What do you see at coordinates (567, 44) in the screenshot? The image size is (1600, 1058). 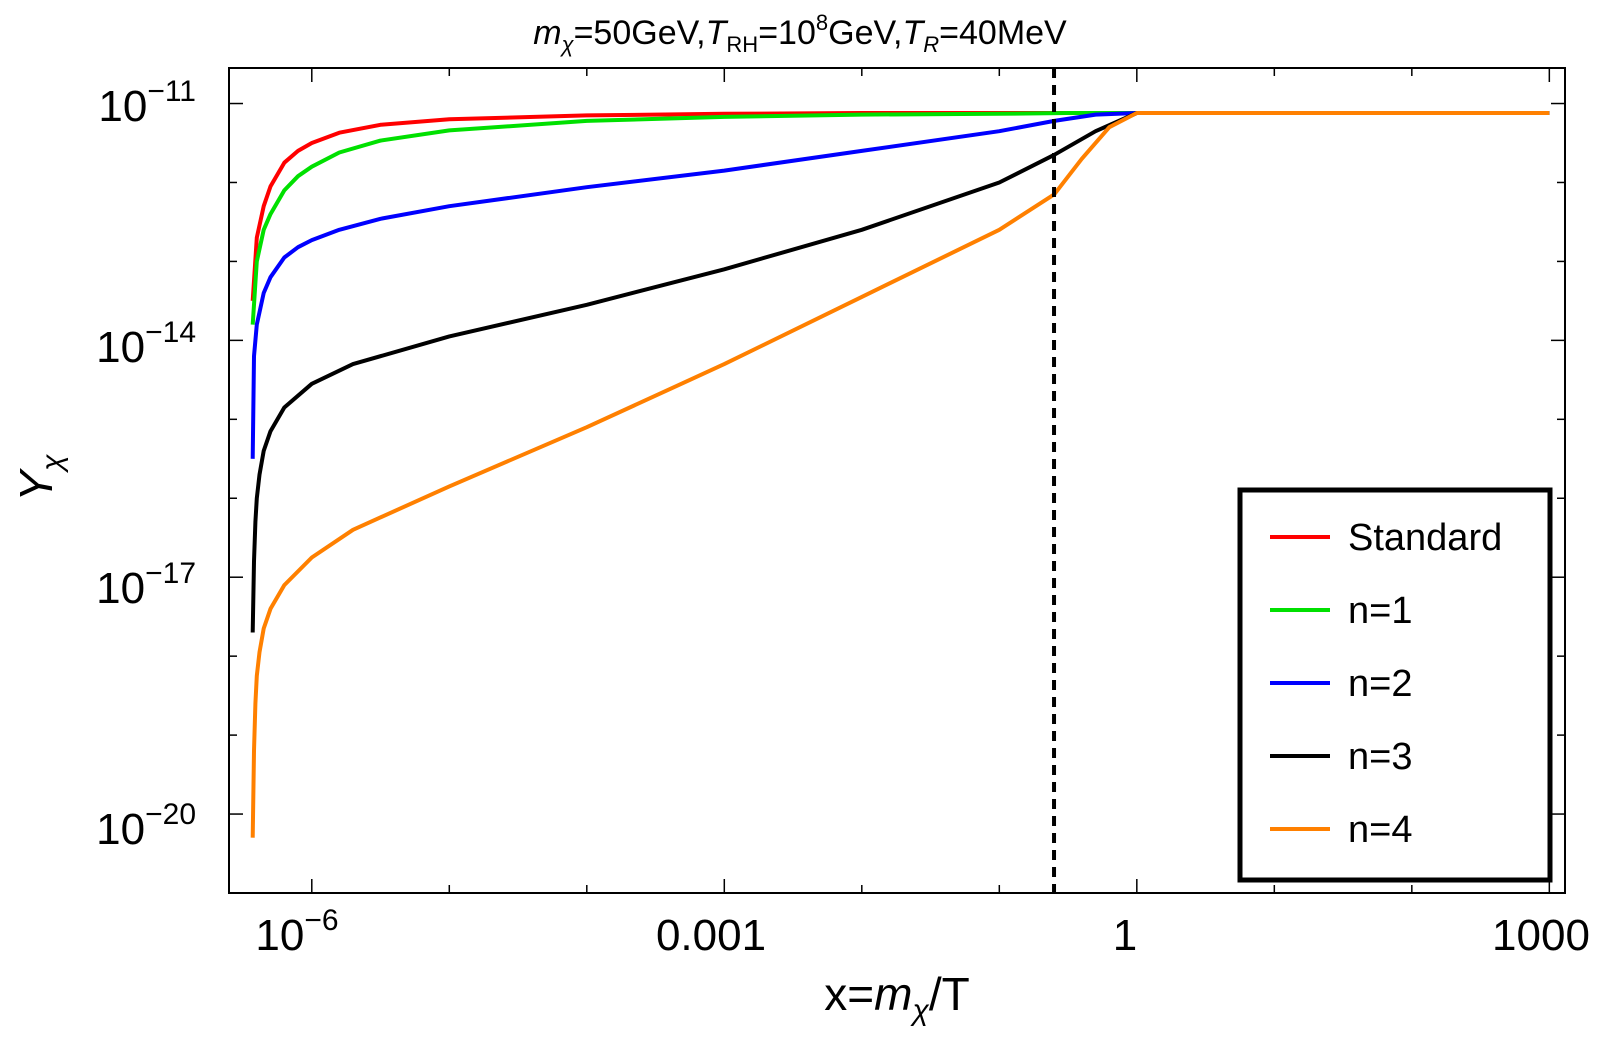 I see `title-chi-sub: χ` at bounding box center [567, 44].